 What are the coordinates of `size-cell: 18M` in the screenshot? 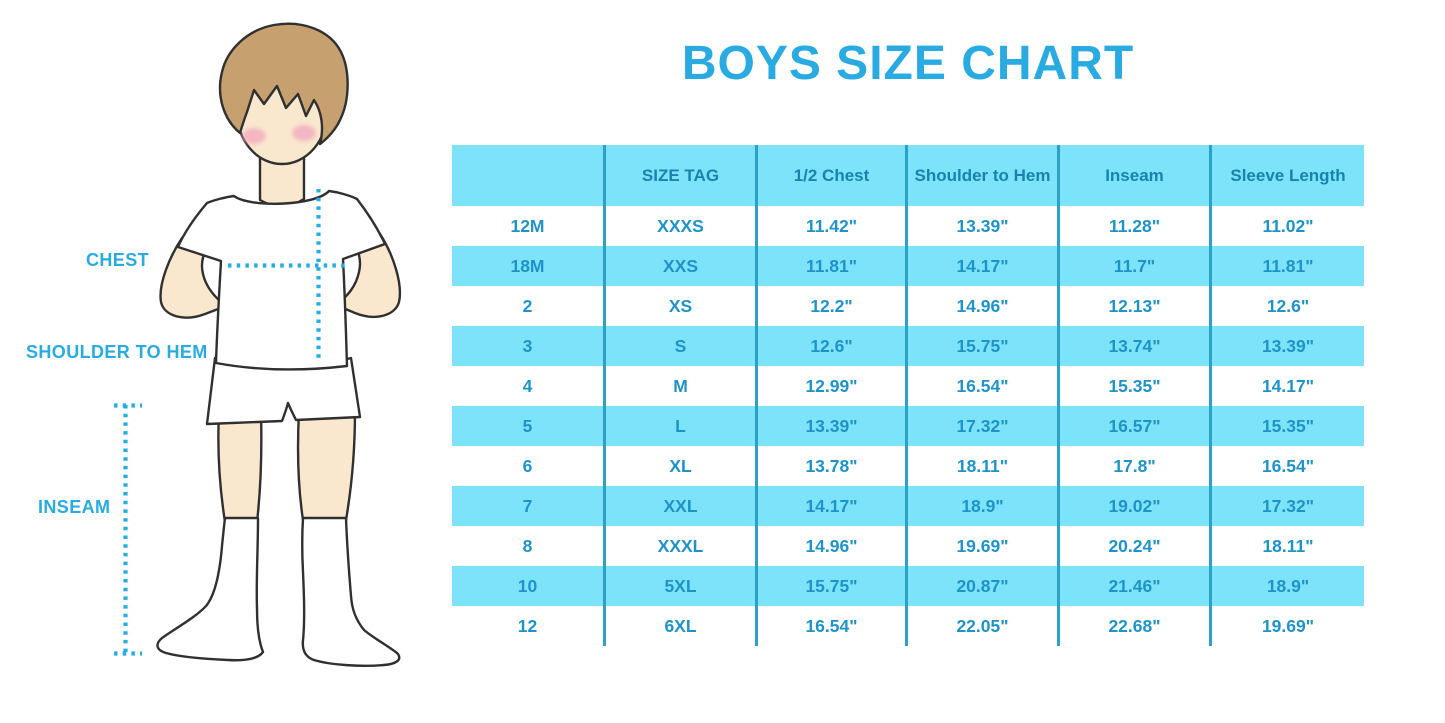 It's located at (527, 265).